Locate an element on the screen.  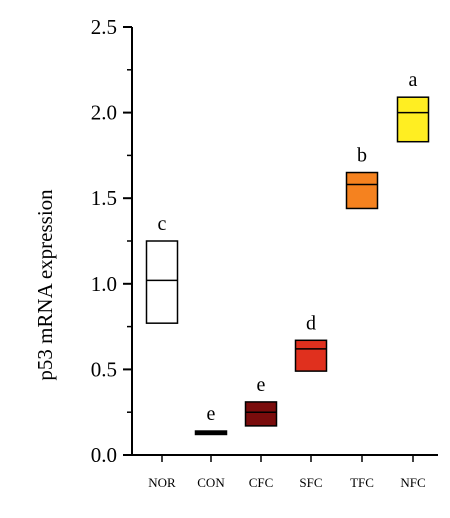
x-axis: NOR CON CFC SFC TFC NFC is located at coordinates (284, 472).